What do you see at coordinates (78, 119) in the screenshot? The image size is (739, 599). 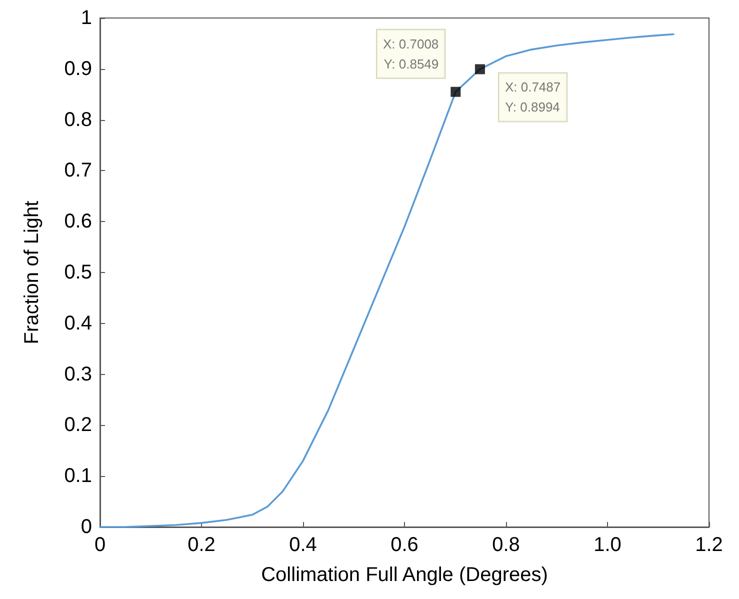 I see `y-tick-label: 0.8` at bounding box center [78, 119].